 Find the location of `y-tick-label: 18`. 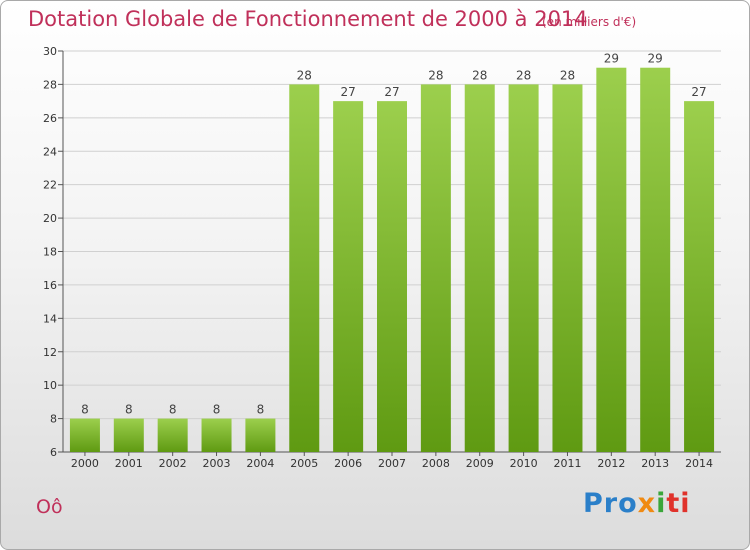

y-tick-label: 18 is located at coordinates (50, 252).